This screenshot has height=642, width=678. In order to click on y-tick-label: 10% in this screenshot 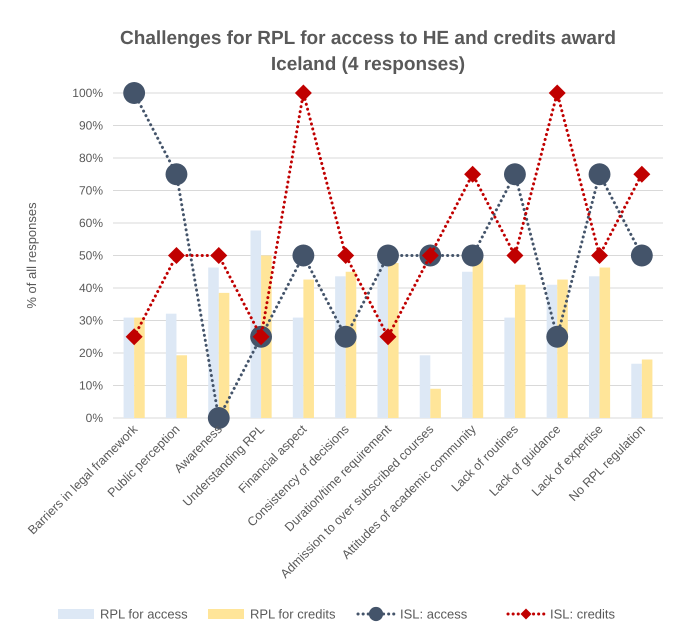, I will do `click(91, 385)`.